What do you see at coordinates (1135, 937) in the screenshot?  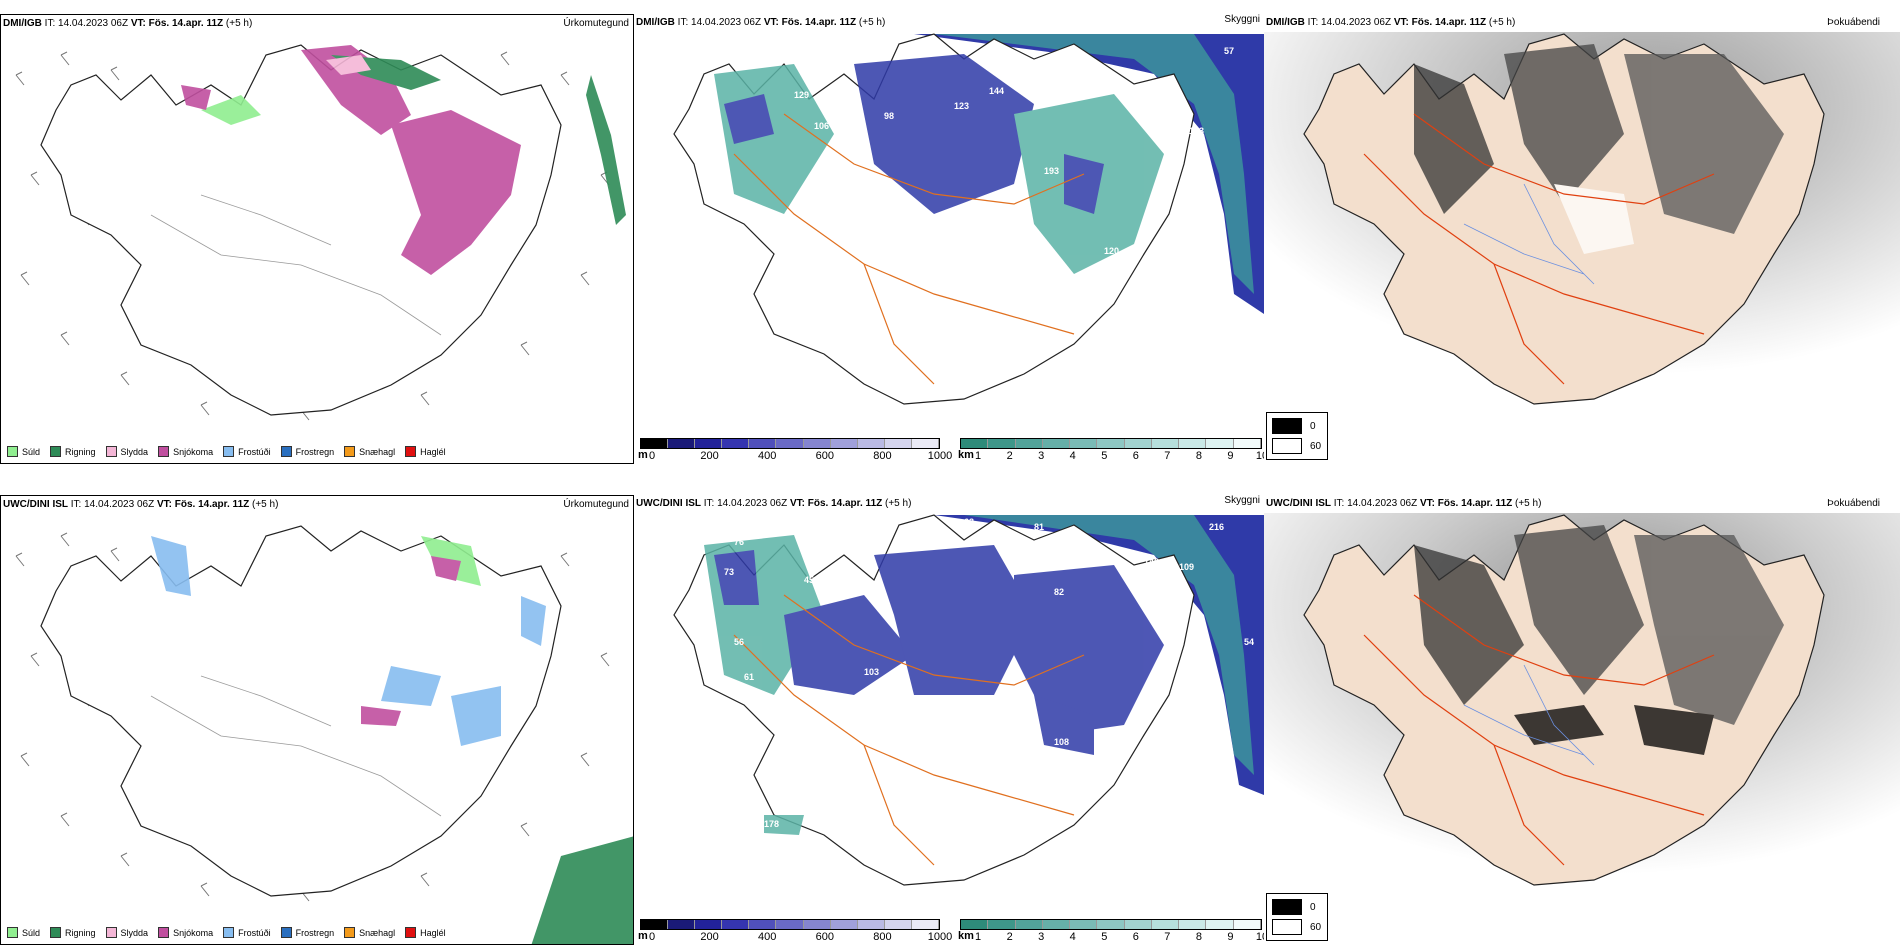 I see `scale-tick: 6` at bounding box center [1135, 937].